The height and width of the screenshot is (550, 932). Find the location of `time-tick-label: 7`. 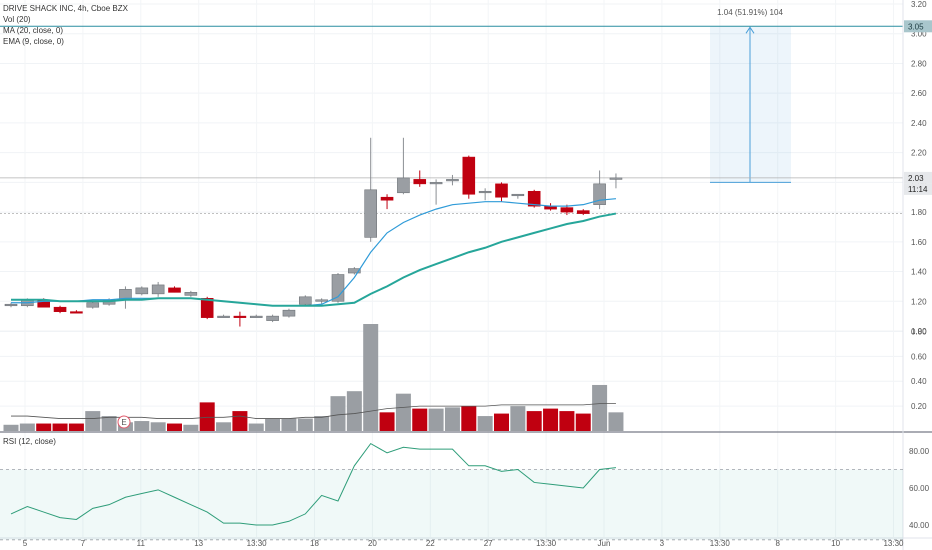

time-tick-label: 7 is located at coordinates (83, 543).